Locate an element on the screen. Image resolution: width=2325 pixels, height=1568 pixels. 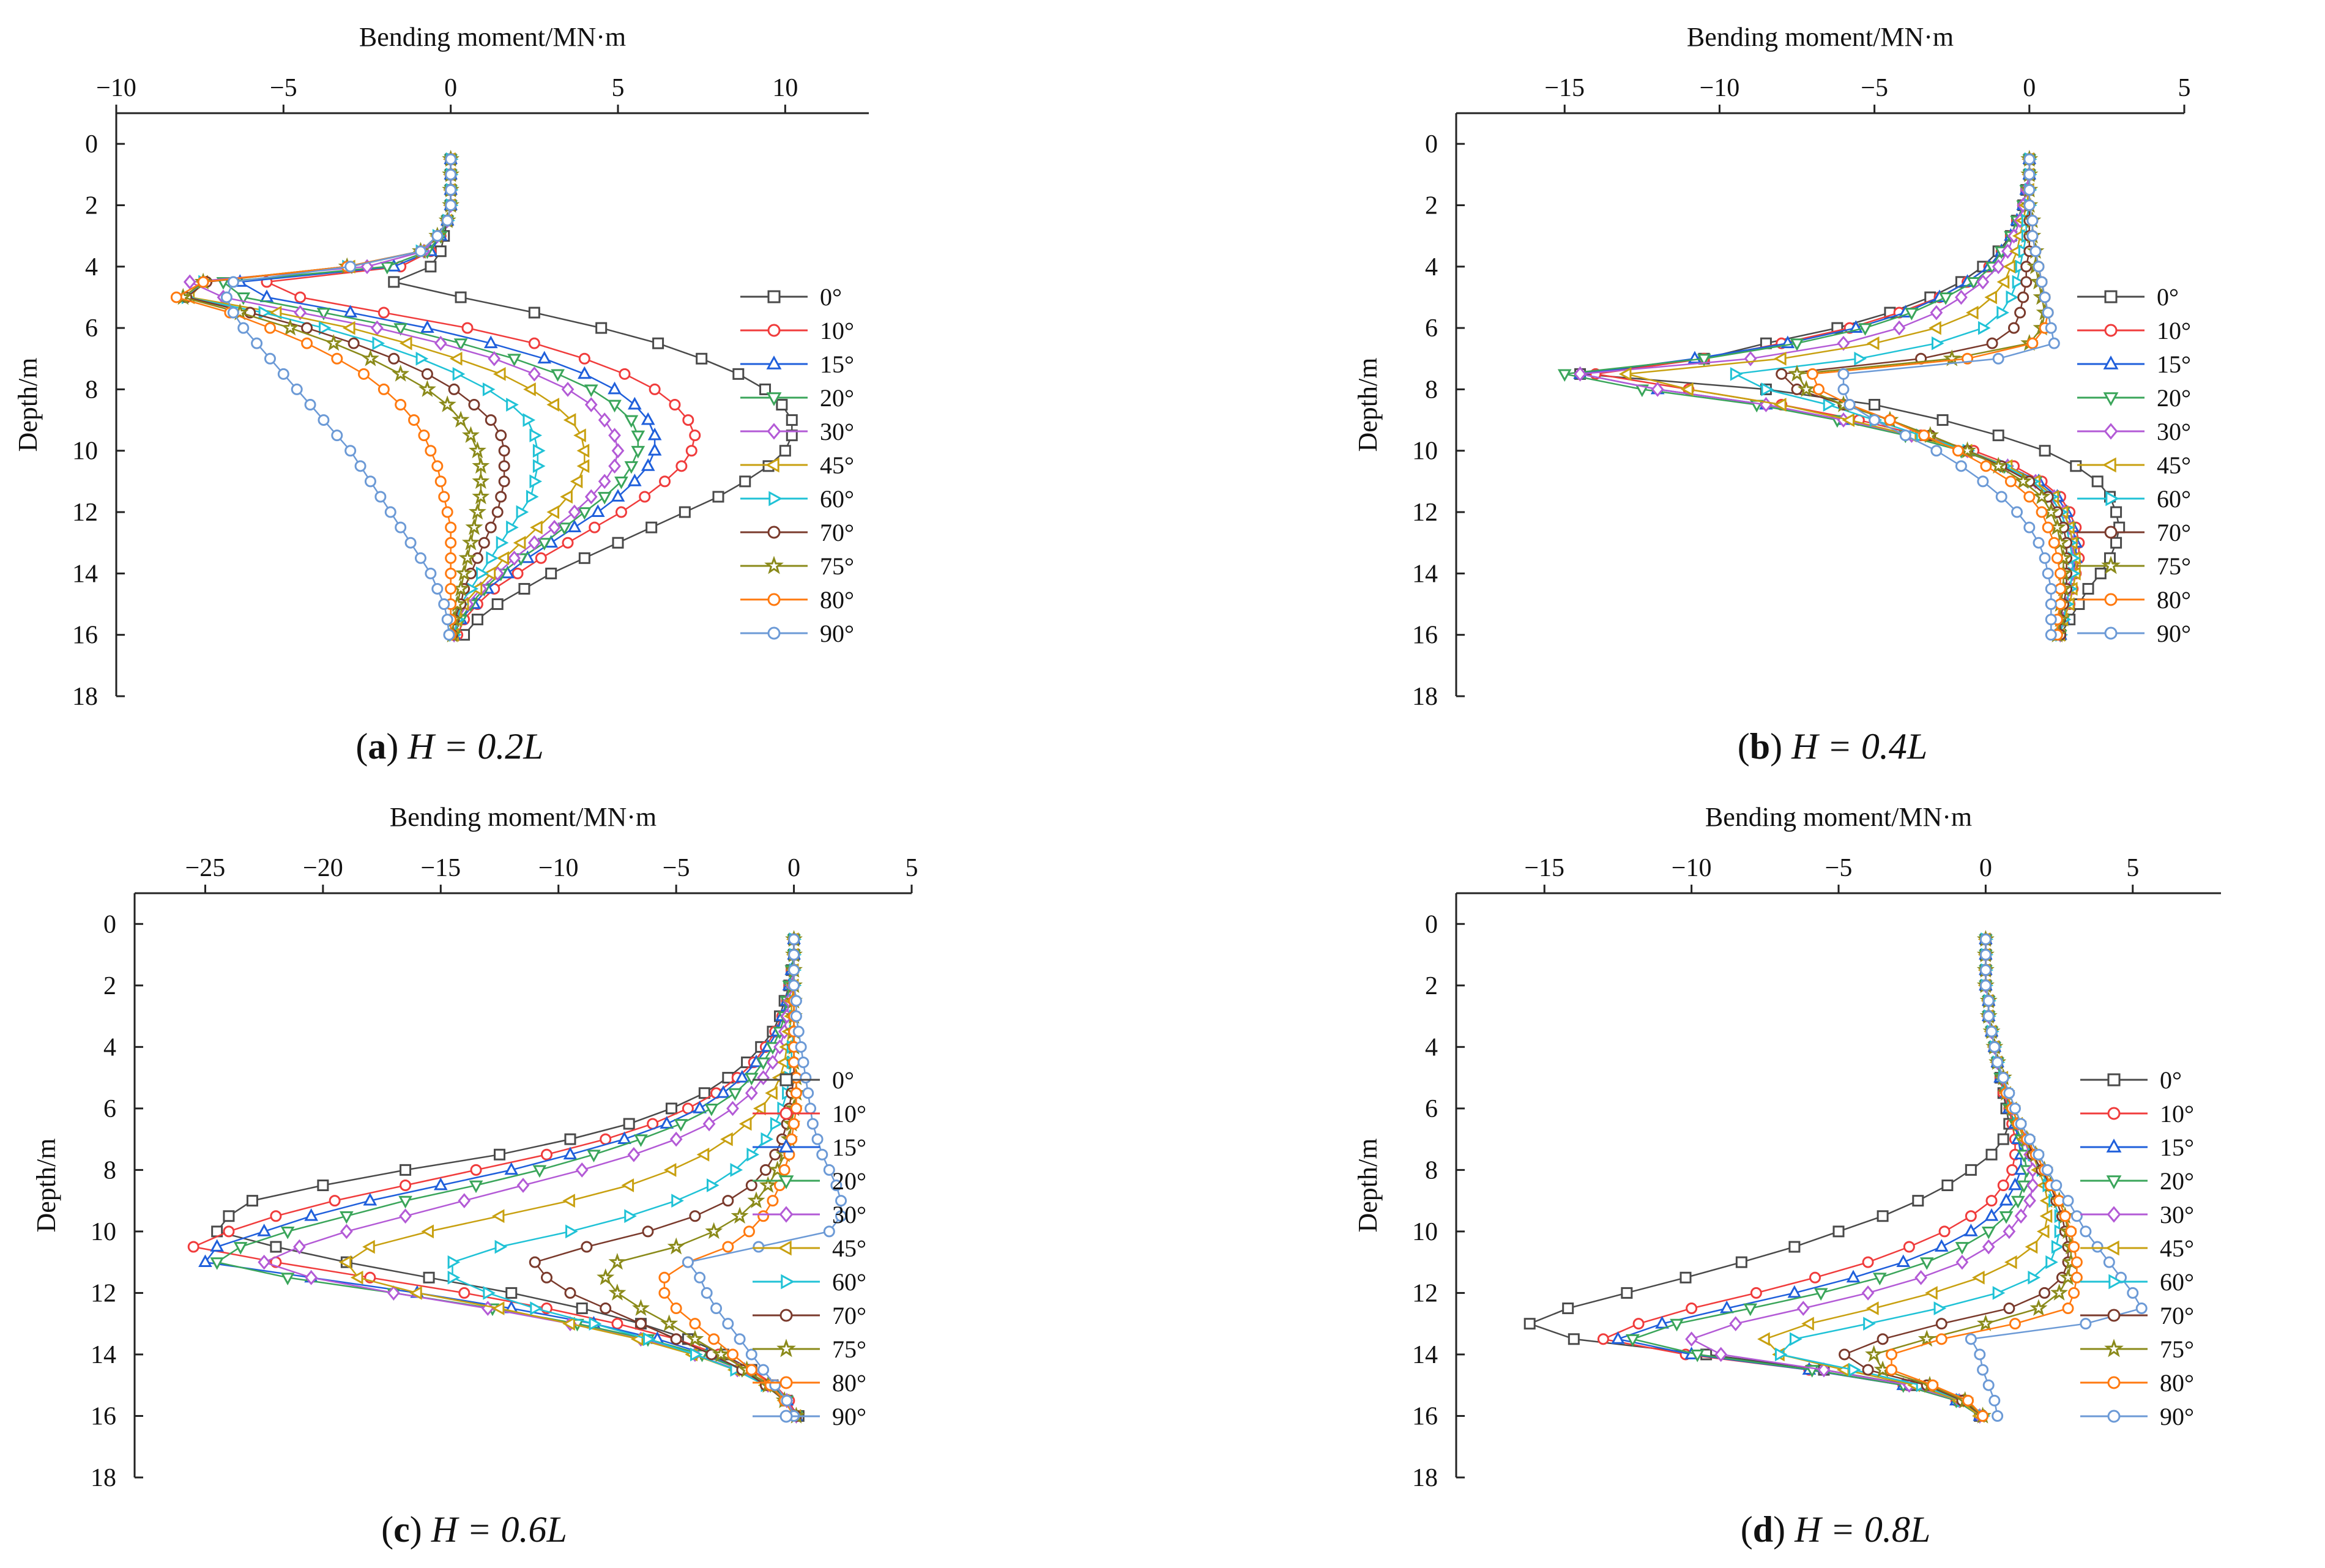
y-tick-label: 0 is located at coordinates (91, 144).